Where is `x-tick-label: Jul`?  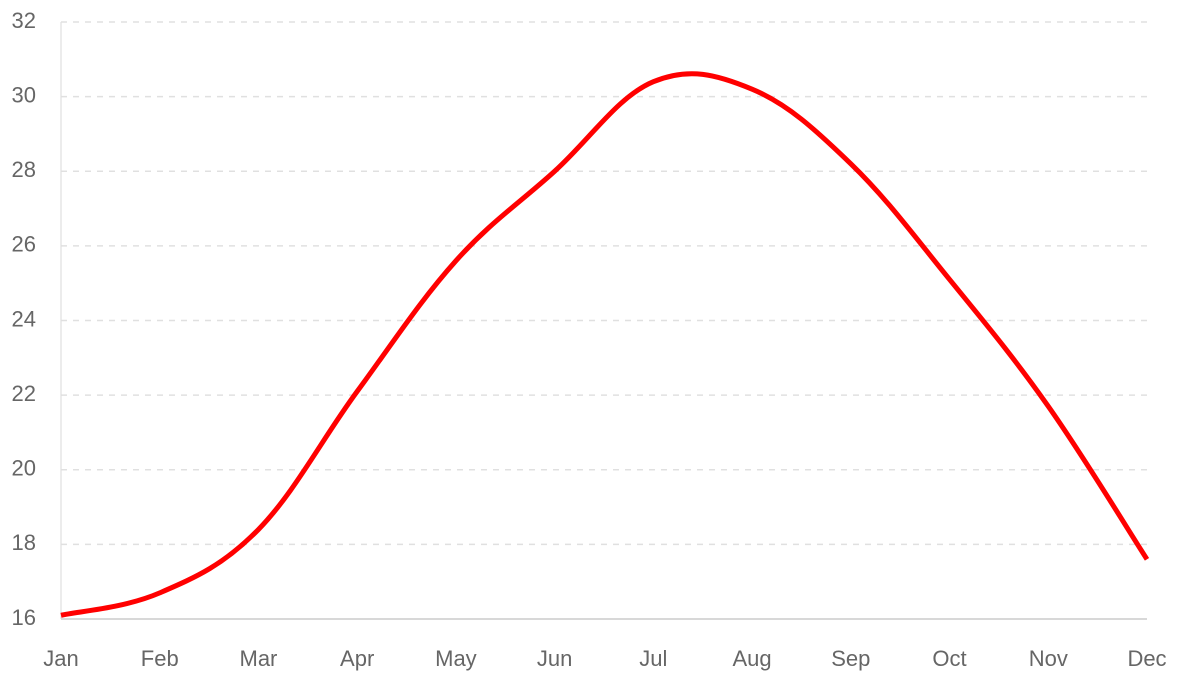 x-tick-label: Jul is located at coordinates (653, 658).